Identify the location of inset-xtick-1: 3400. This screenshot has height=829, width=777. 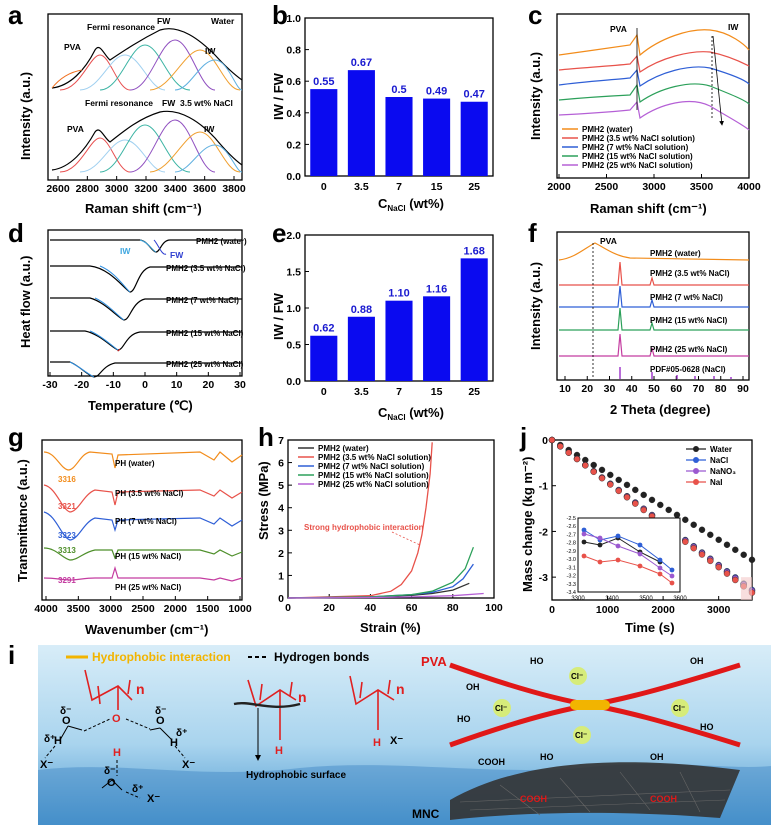
(612, 599).